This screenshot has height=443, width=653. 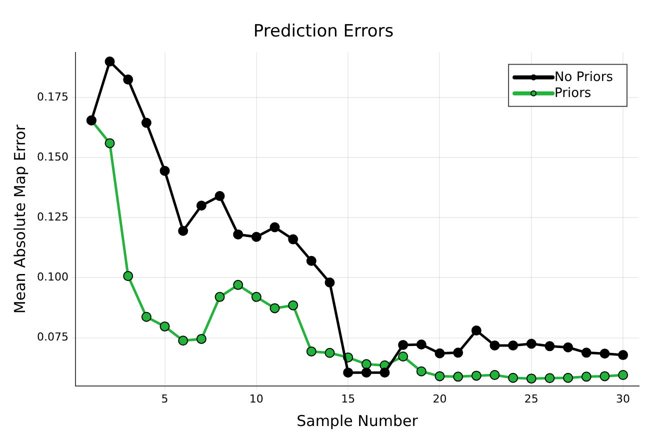 What do you see at coordinates (19, 219) in the screenshot?
I see `y-axis-title: Mean Absolute Map Error` at bounding box center [19, 219].